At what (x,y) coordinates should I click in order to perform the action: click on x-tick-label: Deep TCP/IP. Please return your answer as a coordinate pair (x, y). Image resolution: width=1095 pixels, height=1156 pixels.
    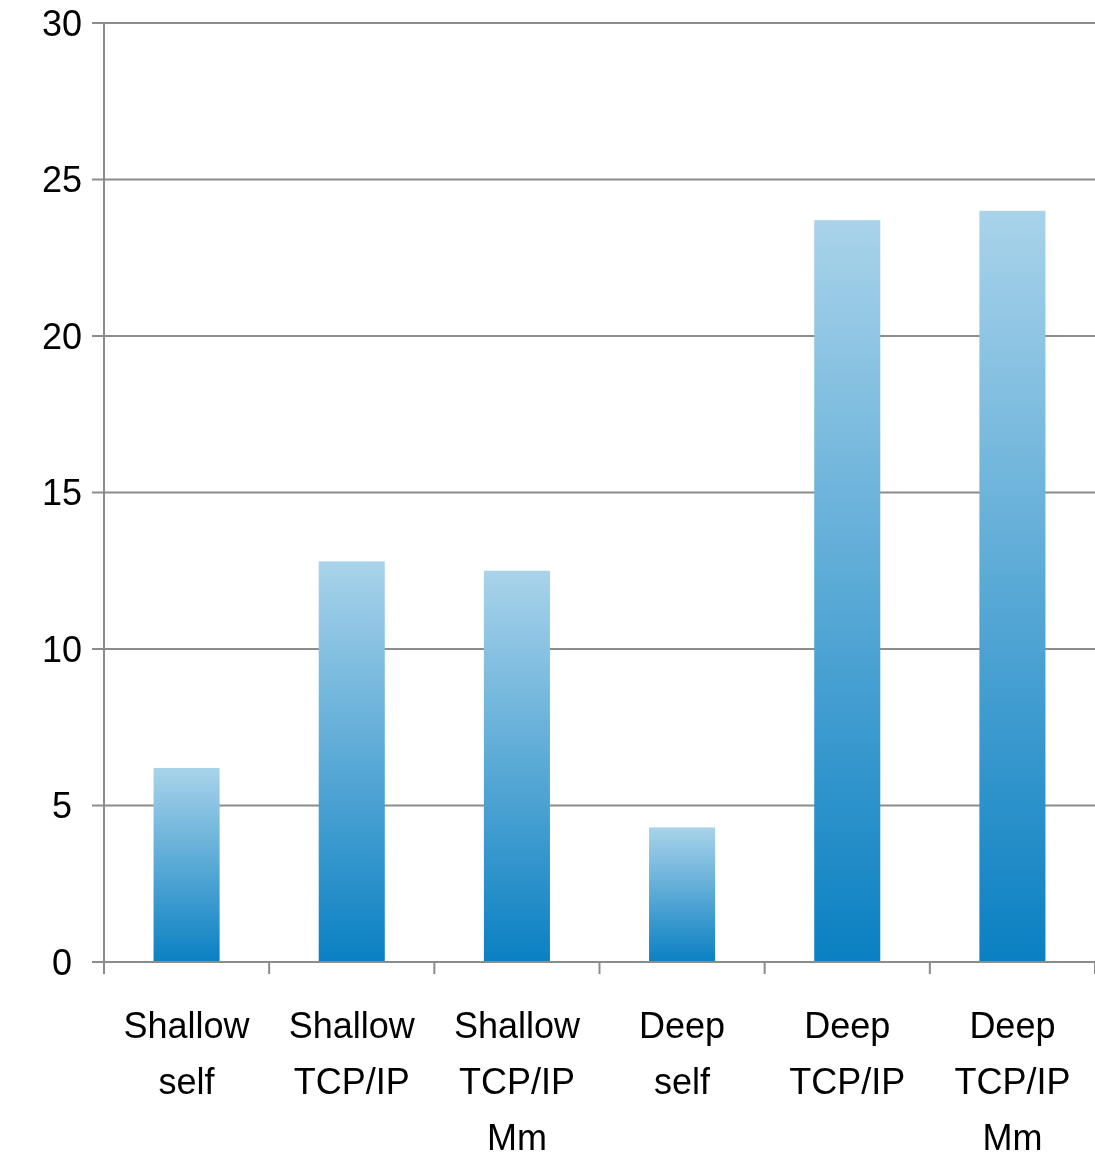
    Looking at the image, I should click on (847, 1053).